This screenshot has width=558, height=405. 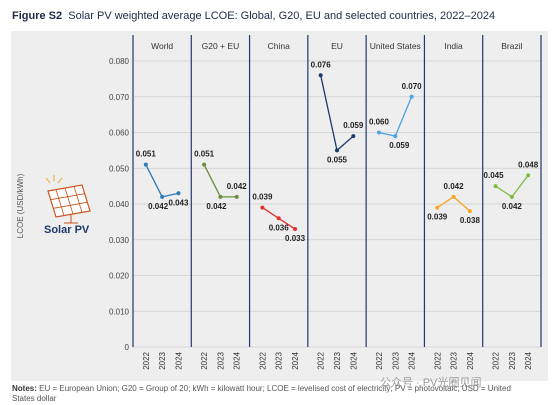 I want to click on panel-china: China 0.039 2022 0.036 2023 0.033 2024, so click(x=278, y=205).